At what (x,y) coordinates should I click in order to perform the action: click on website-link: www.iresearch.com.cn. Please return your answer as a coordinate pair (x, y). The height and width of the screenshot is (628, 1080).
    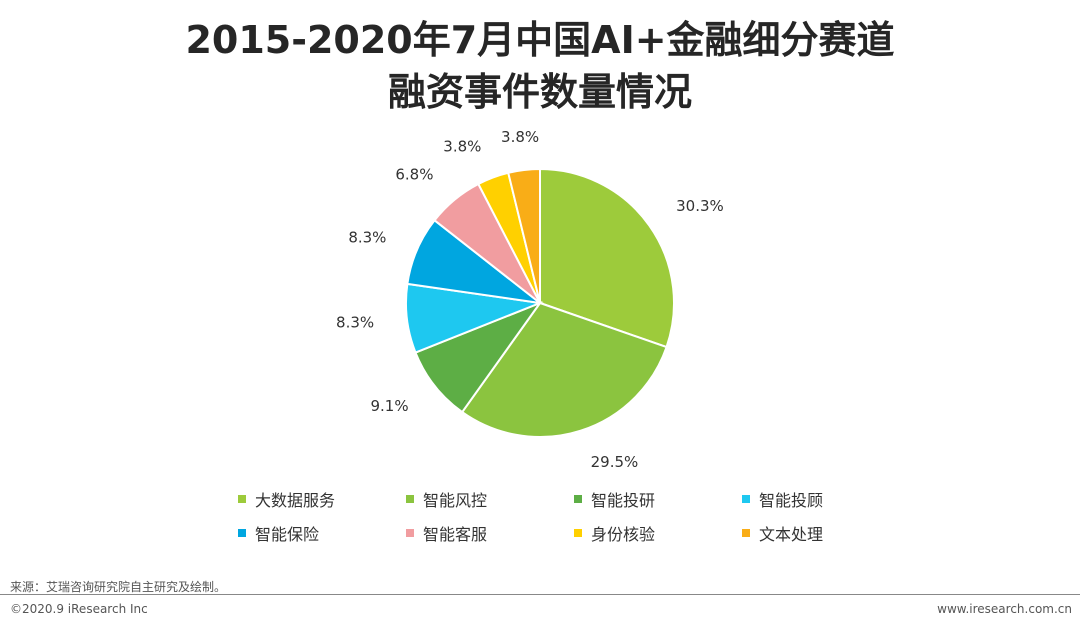
    Looking at the image, I should click on (1004, 609).